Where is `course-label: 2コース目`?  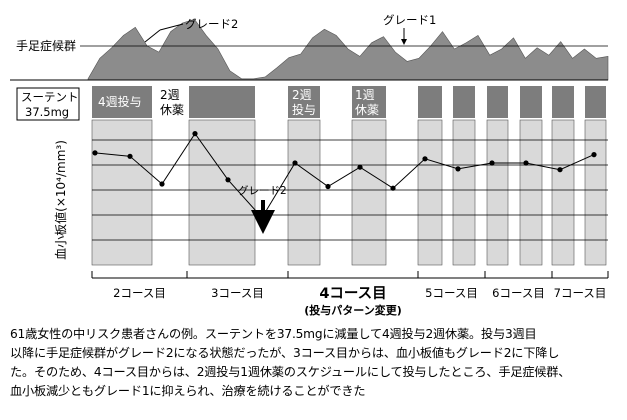 course-label: 2コース目 is located at coordinates (139, 293).